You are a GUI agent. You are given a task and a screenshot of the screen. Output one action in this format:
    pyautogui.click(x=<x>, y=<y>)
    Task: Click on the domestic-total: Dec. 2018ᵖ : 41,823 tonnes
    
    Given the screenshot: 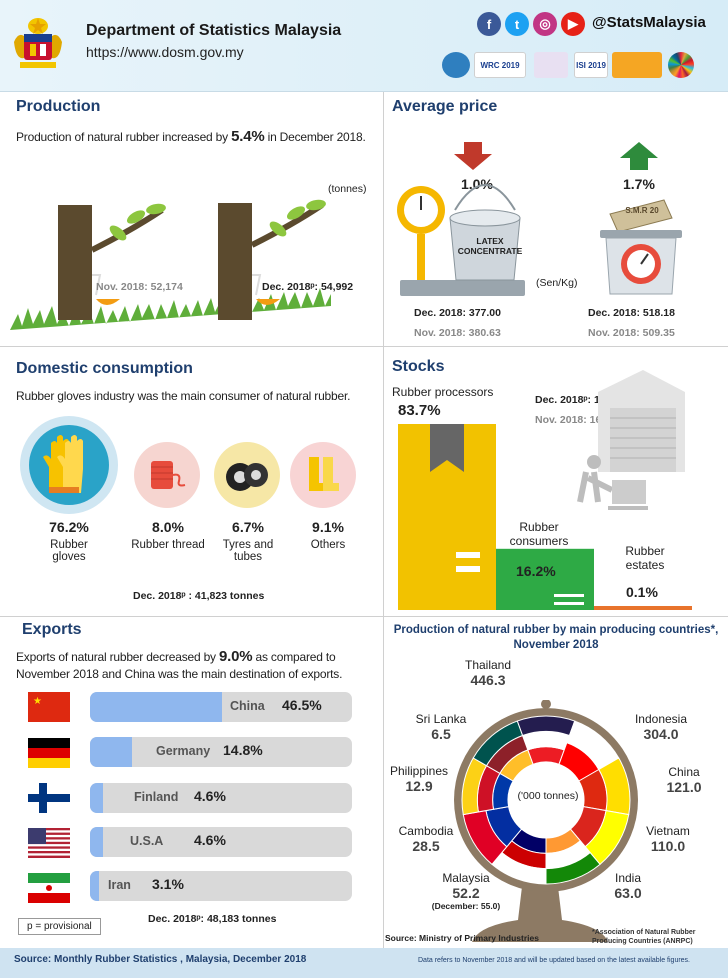 What is the action you would take?
    pyautogui.click(x=199, y=596)
    